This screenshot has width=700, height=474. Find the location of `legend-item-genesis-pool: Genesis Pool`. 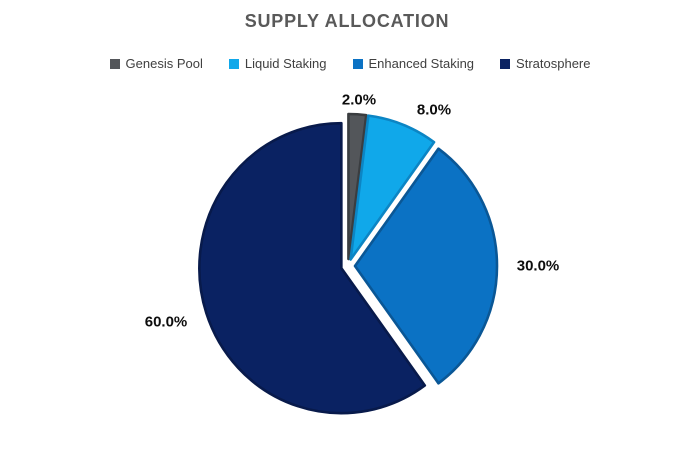

legend-item-genesis-pool: Genesis Pool is located at coordinates (156, 63).